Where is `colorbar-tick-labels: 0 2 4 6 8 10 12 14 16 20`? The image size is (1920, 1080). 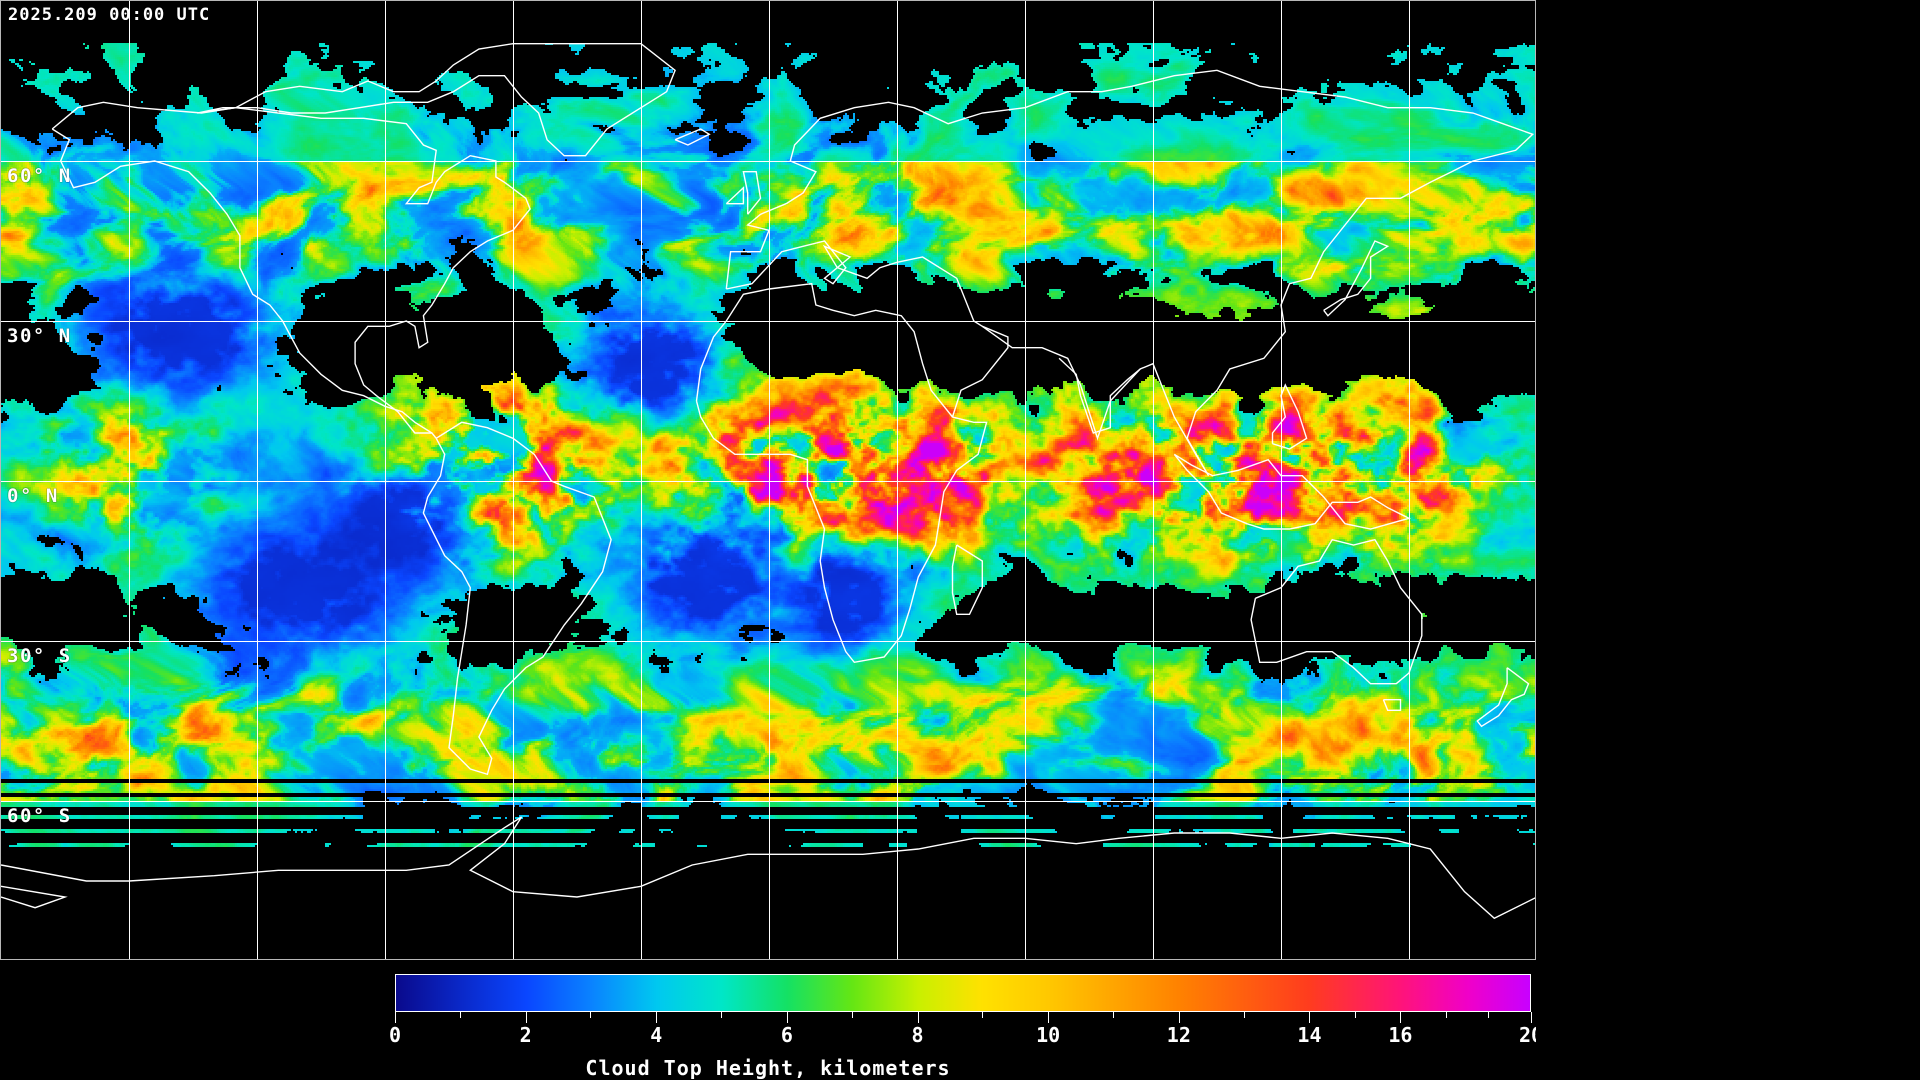 colorbar-tick-labels: 0 2 4 6 8 10 12 14 16 20 is located at coordinates (966, 1036).